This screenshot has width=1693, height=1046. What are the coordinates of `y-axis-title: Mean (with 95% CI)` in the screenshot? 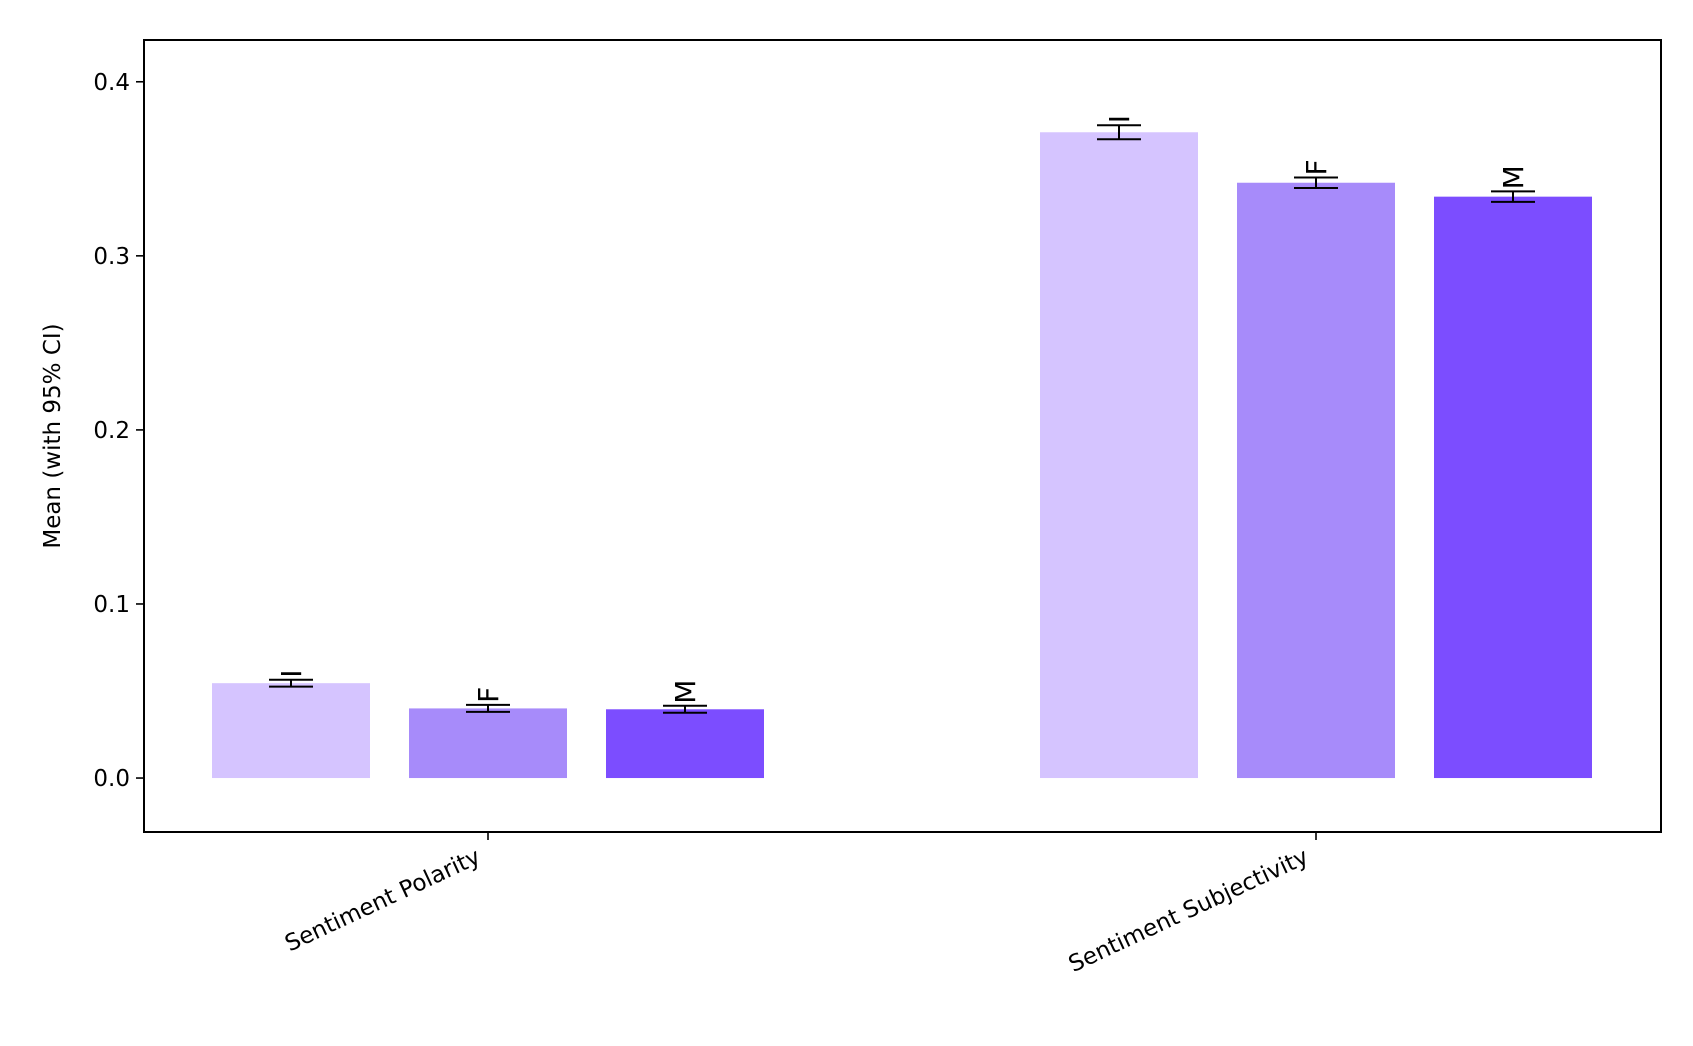 It's located at (53, 435).